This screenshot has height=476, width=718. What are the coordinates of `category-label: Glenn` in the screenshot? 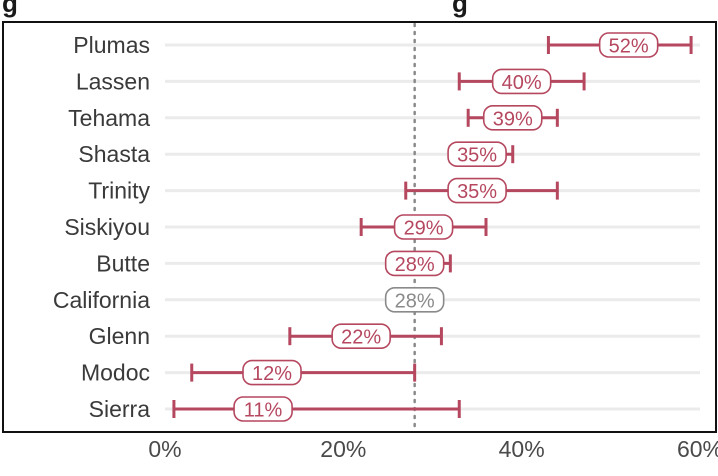 It's located at (119, 336).